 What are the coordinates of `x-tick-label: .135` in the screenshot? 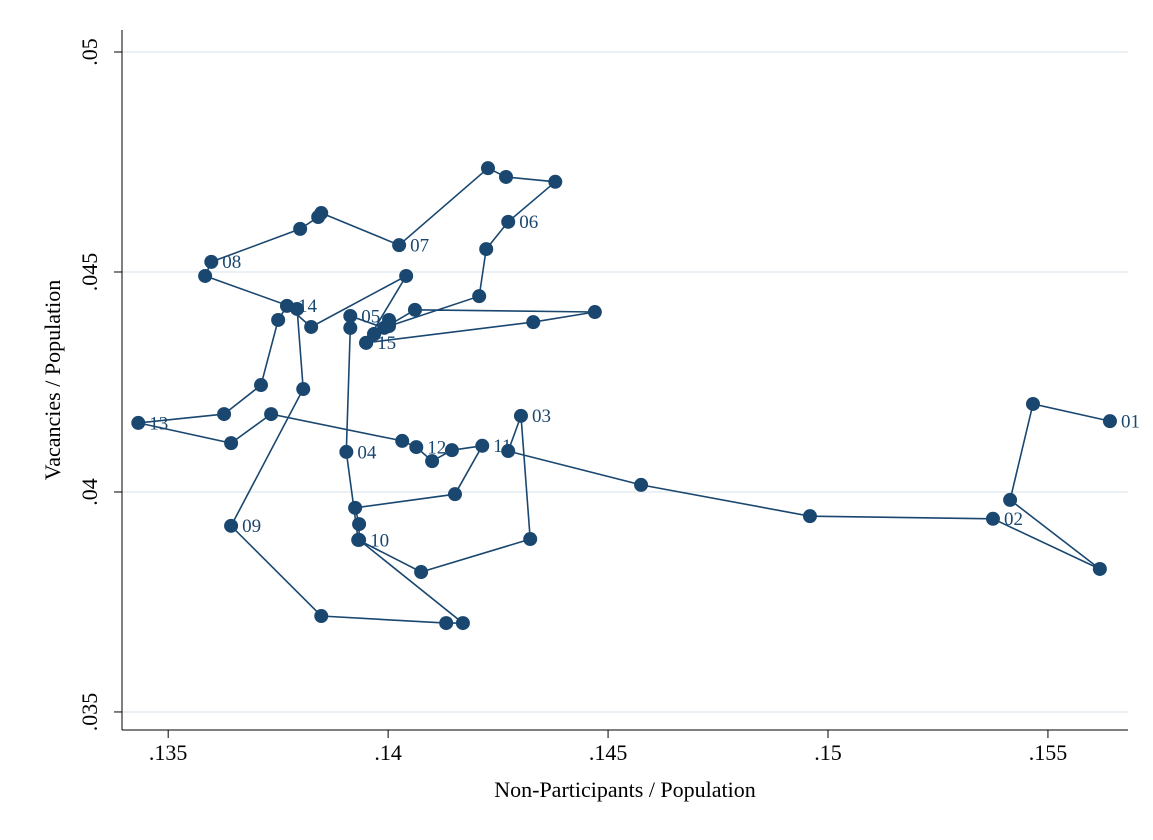 It's located at (168, 752).